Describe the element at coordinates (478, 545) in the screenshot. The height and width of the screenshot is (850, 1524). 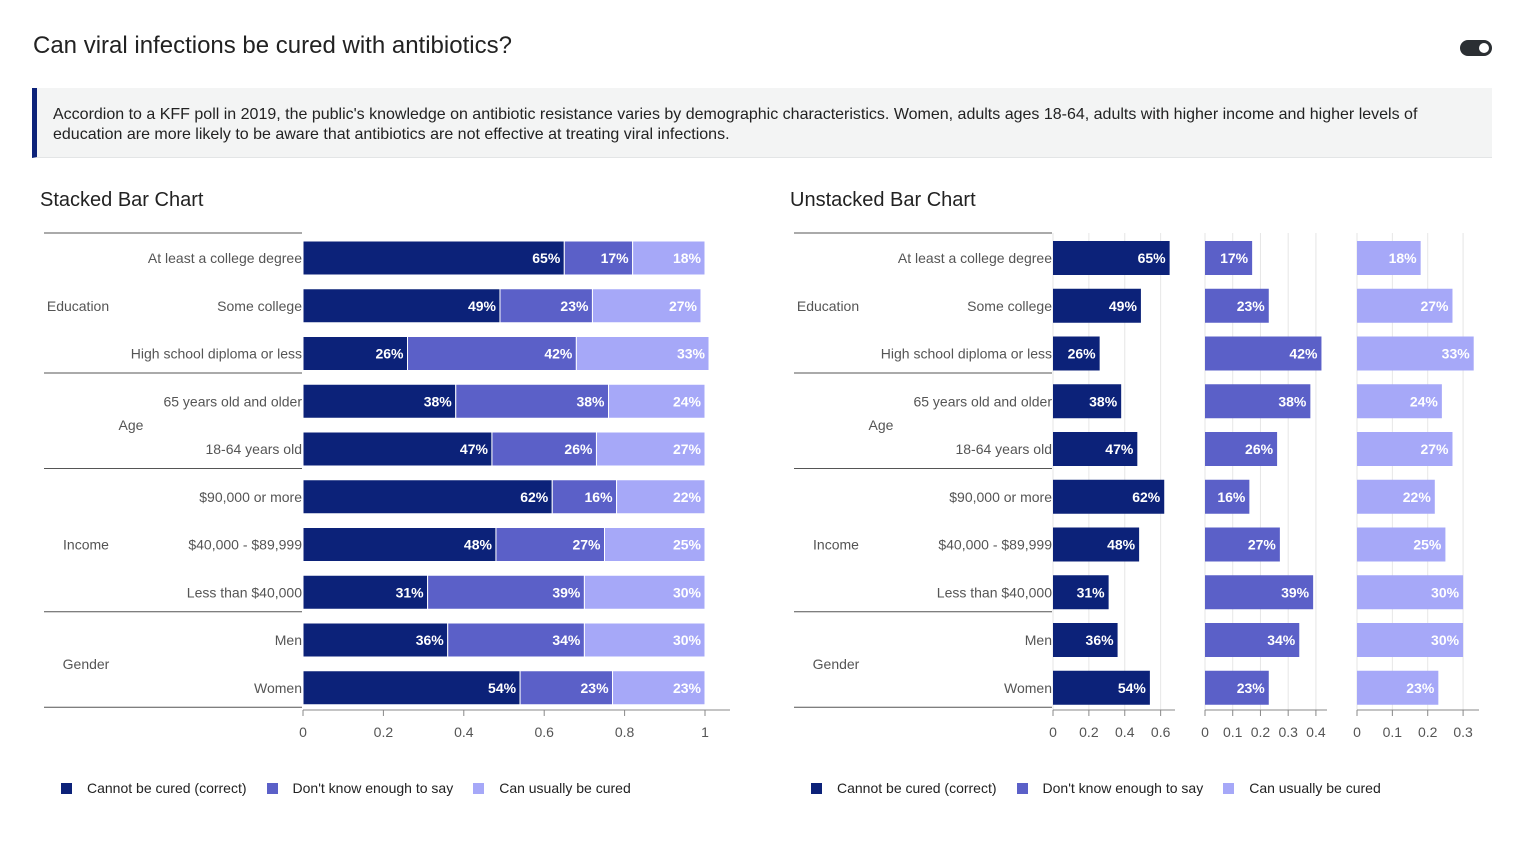
I see `data-label: 48%` at that location.